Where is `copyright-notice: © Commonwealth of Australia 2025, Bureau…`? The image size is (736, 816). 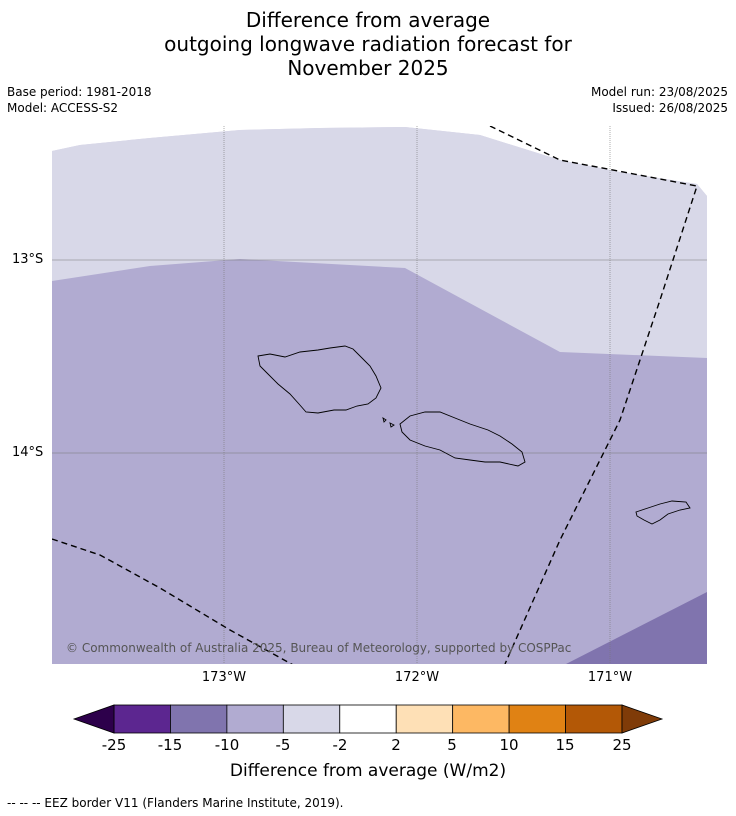 copyright-notice: © Commonwealth of Australia 2025, Bureau… is located at coordinates (319, 648).